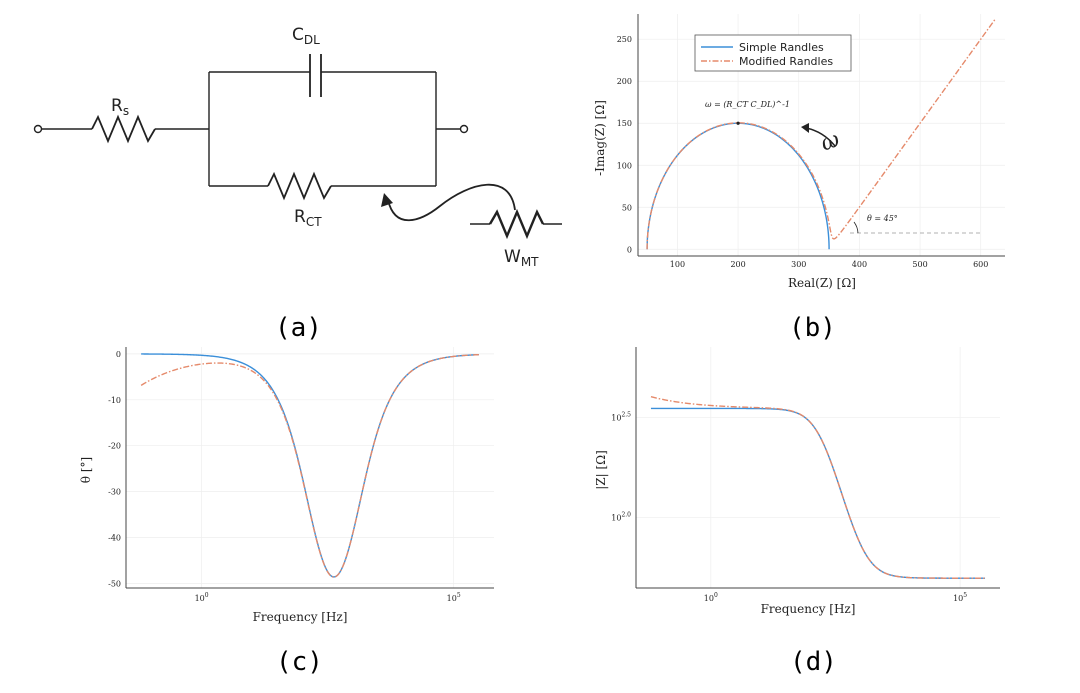 This screenshot has width=1080, height=693. Describe the element at coordinates (387, 200) in the screenshot. I see `arrow-head-icon` at that location.